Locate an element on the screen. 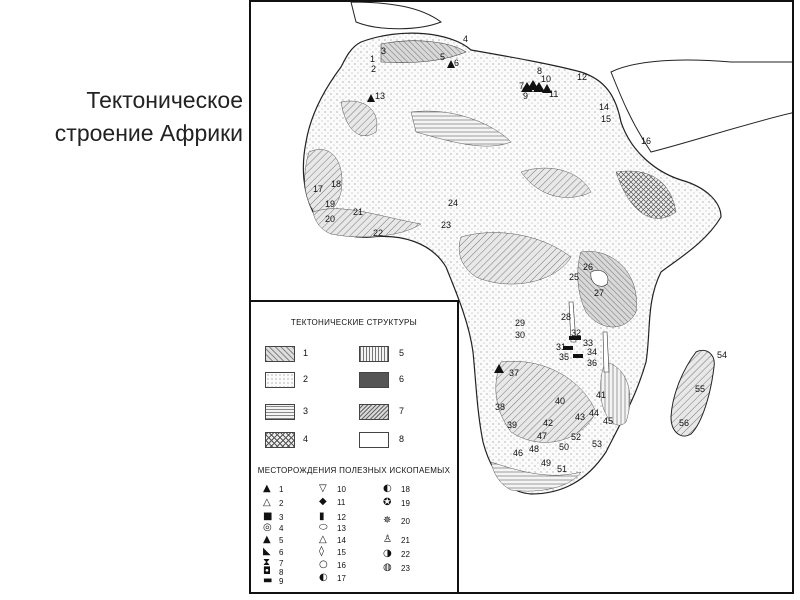  map-marker-25: 25 is located at coordinates (574, 277).